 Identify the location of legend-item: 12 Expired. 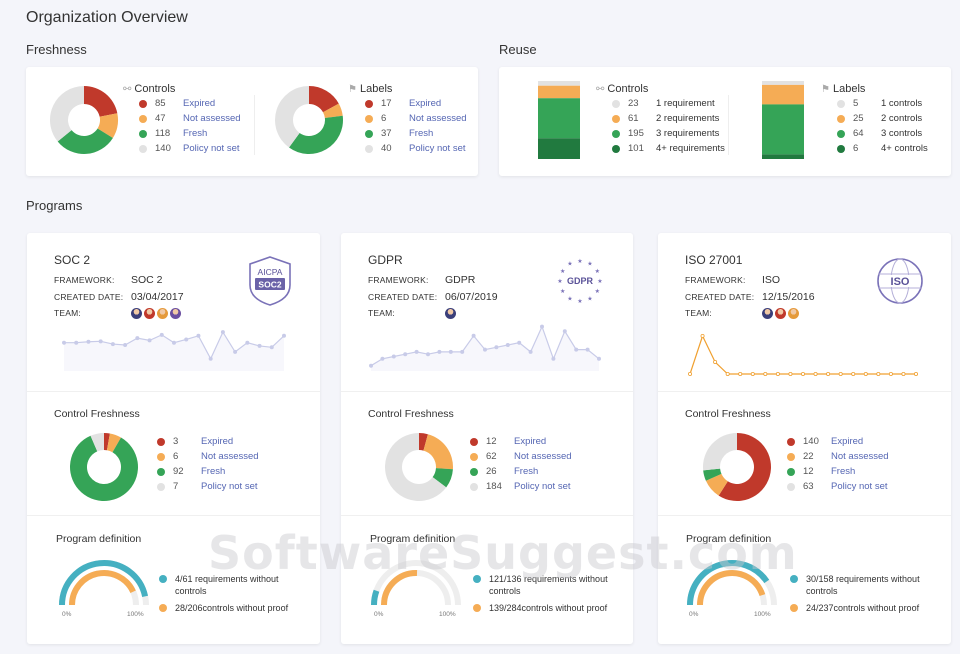
(521, 441).